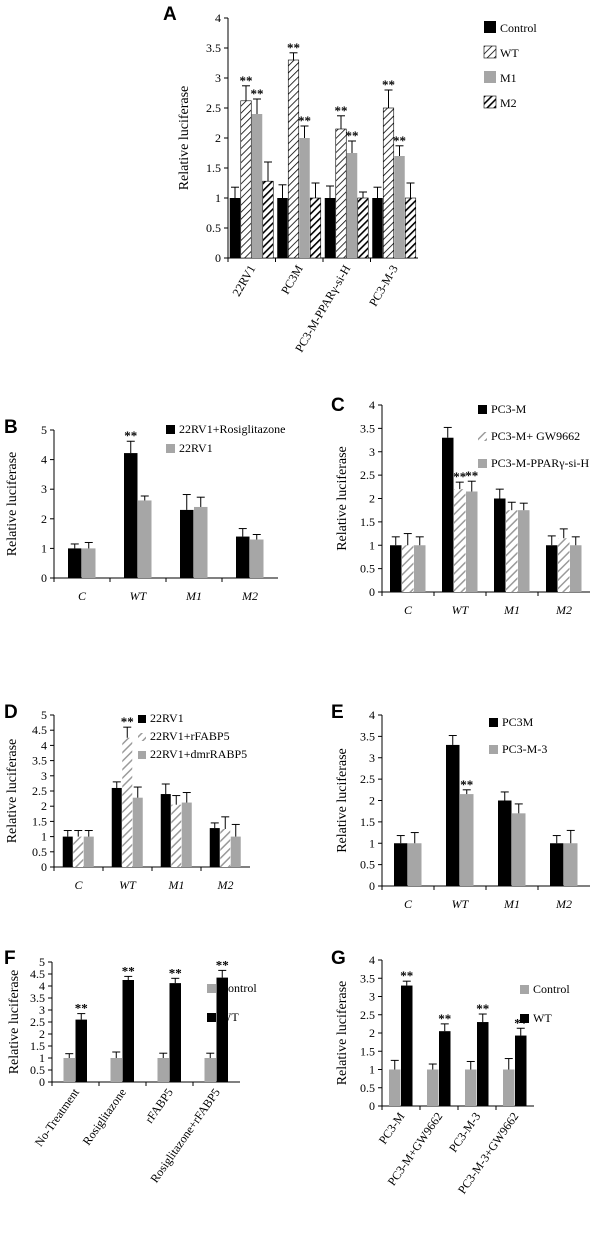 Image resolution: width=600 pixels, height=1233 pixels. I want to click on legend-label: 22RV1, so click(196, 448).